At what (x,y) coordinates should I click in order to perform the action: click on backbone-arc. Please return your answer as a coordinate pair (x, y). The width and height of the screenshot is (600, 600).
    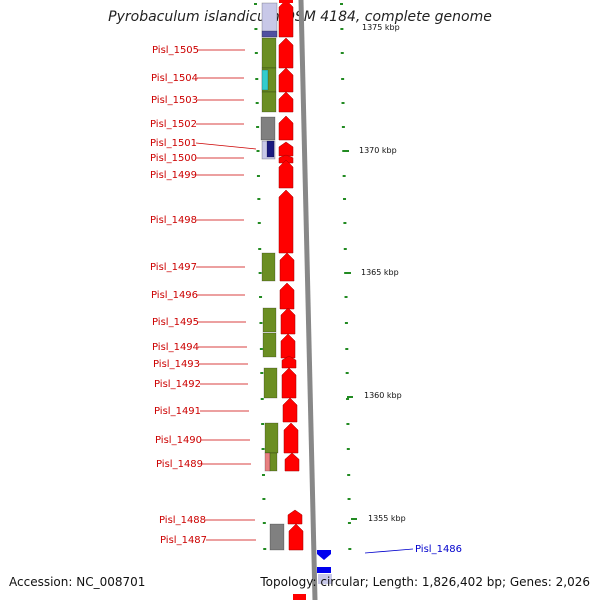
    Looking at the image, I should click on (308, 300).